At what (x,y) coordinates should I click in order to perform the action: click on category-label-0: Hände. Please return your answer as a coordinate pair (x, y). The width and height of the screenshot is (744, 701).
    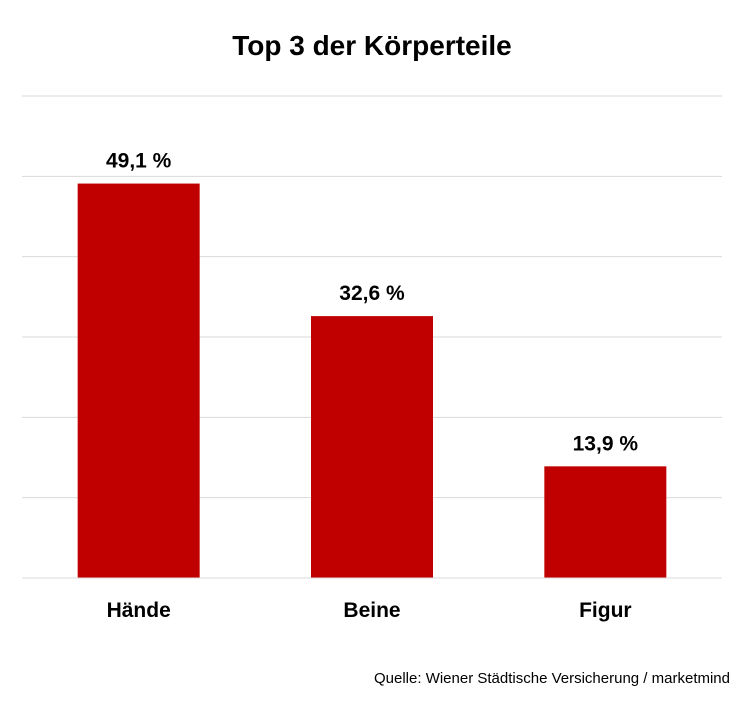
    Looking at the image, I should click on (139, 610).